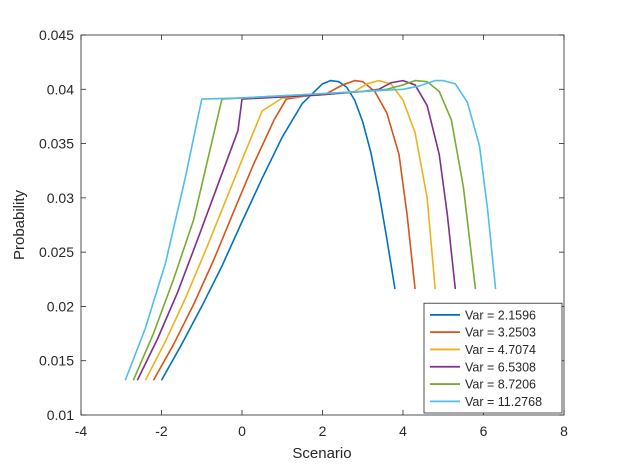 Image resolution: width=623 pixels, height=472 pixels. What do you see at coordinates (564, 431) in the screenshot?
I see `x-tick-label: 8` at bounding box center [564, 431].